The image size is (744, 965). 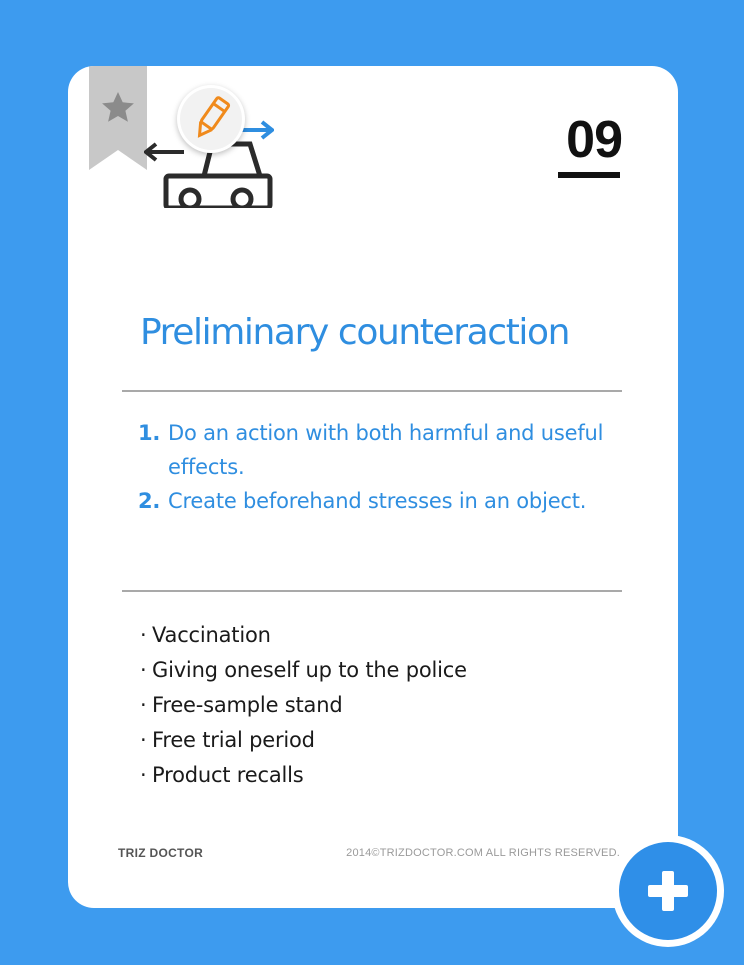 What do you see at coordinates (372, 591) in the screenshot?
I see `divider-bottom` at bounding box center [372, 591].